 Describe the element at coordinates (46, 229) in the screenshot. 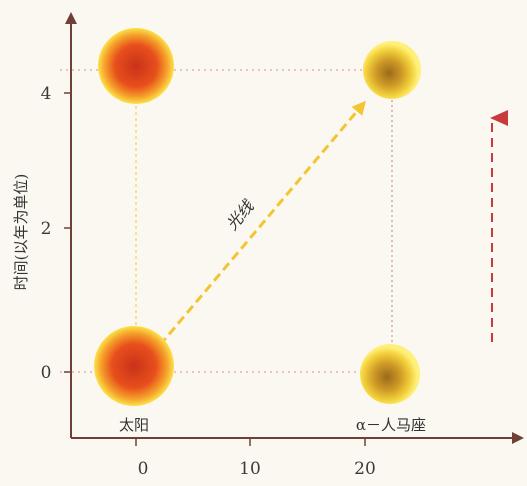

I see `y-tick-label-2: 2` at that location.